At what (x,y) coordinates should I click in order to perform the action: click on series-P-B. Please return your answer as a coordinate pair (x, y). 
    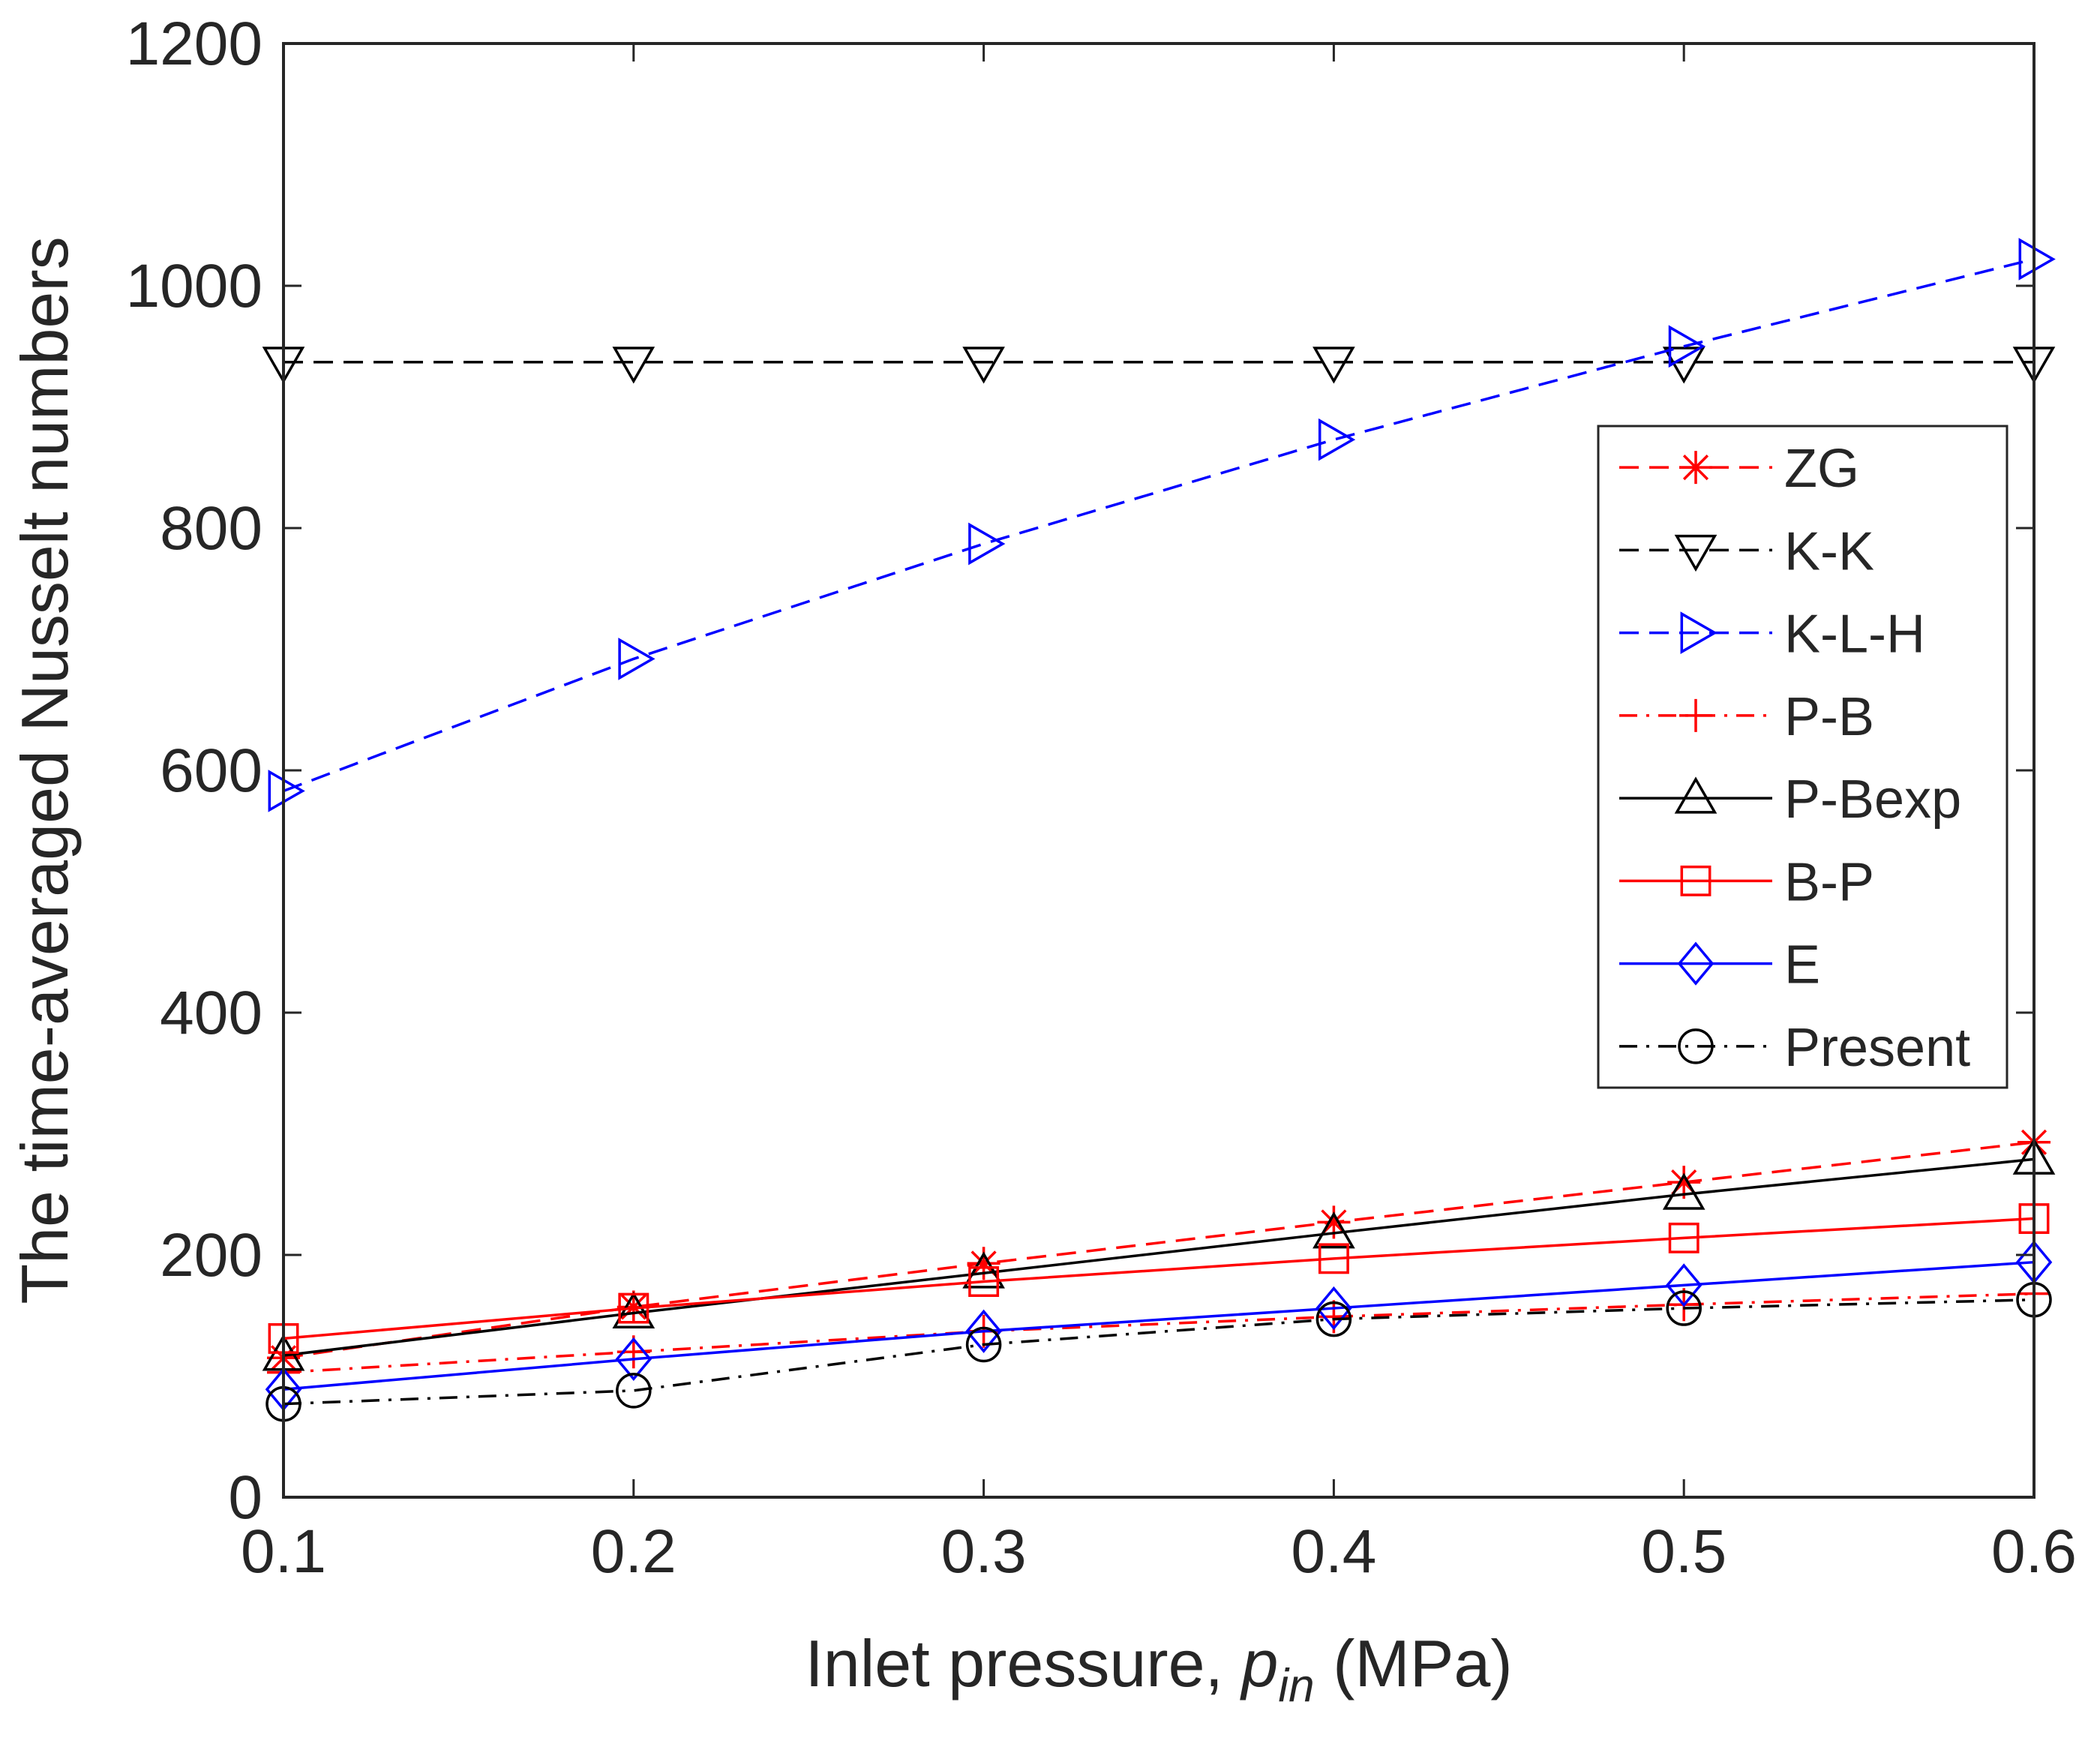
    Looking at the image, I should click on (1158, 1333).